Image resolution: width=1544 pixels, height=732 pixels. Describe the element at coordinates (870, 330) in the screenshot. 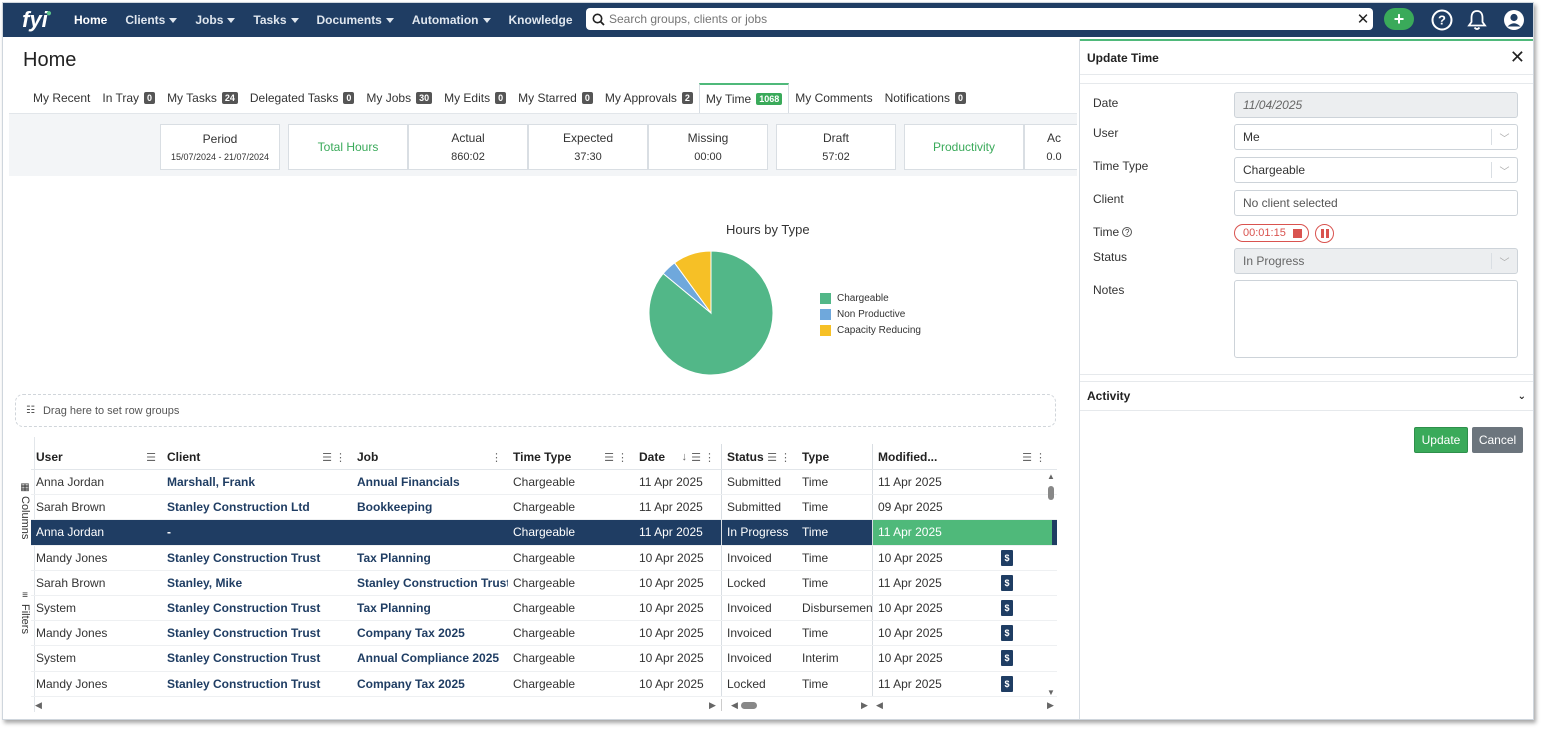

I see `legend-item: Capacity Reducing` at that location.